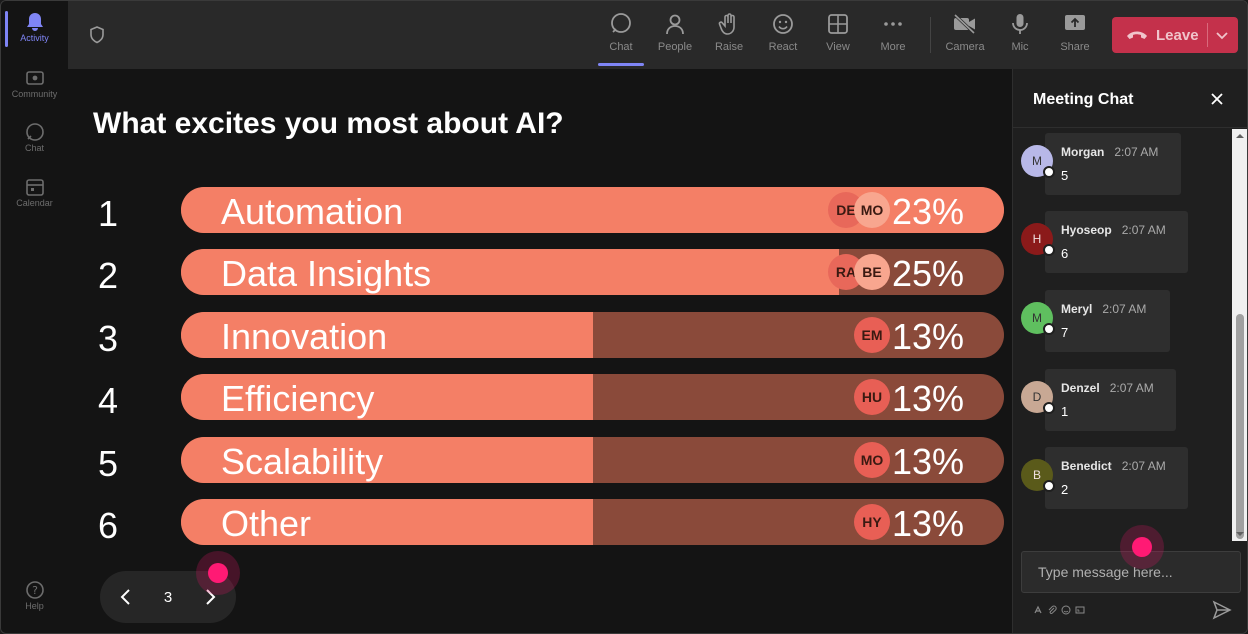 The width and height of the screenshot is (1248, 634). Describe the element at coordinates (872, 522) in the screenshot. I see `voter-avatar: HY` at that location.